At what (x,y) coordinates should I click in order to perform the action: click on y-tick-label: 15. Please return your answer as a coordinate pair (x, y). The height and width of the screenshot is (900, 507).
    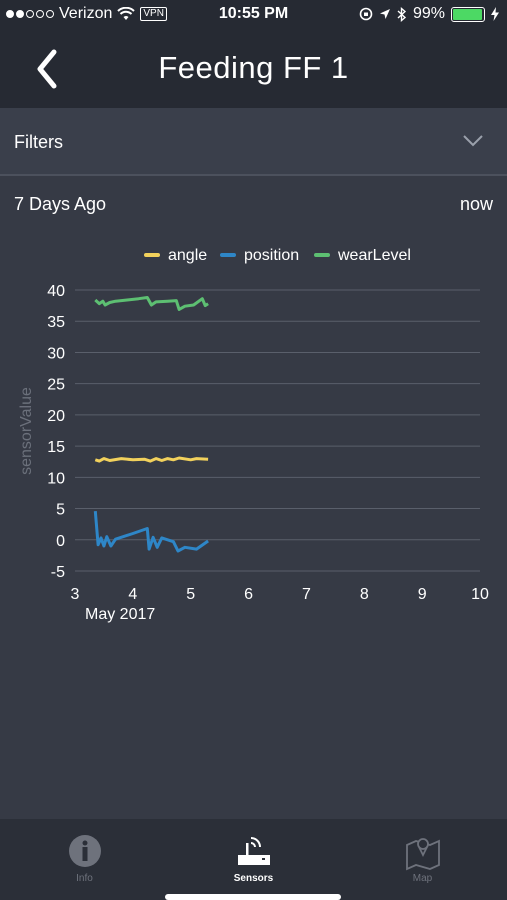
    Looking at the image, I should click on (56, 447).